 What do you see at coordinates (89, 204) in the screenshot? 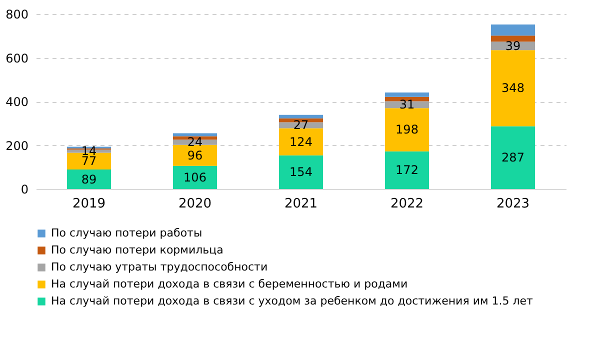
I see `x-tick-label: 2019` at bounding box center [89, 204].